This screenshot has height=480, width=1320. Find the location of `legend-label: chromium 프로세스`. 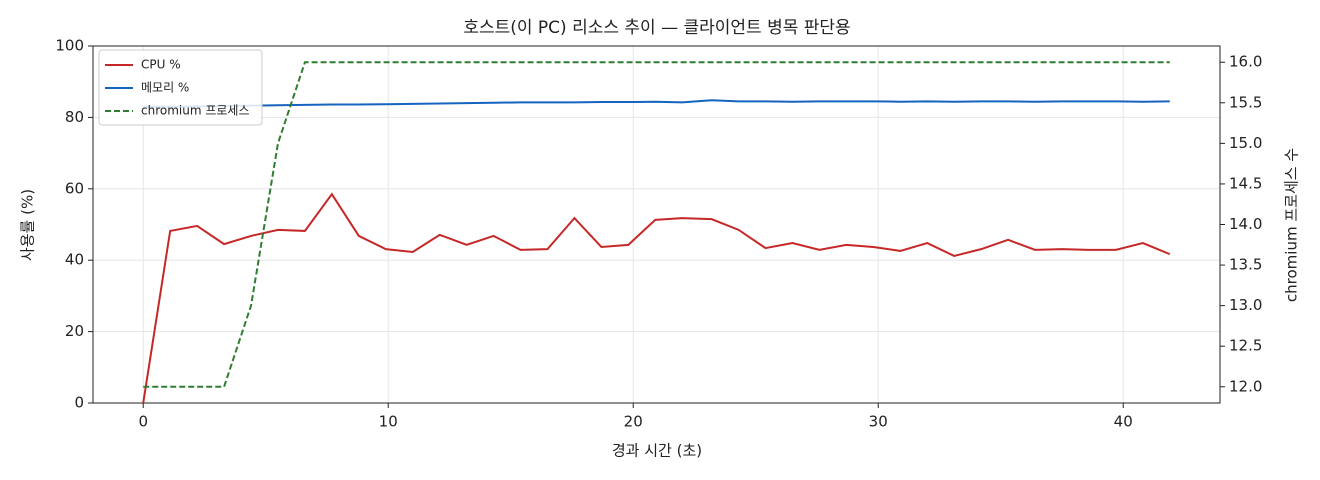

legend-label: chromium 프로세스 is located at coordinates (195, 111).